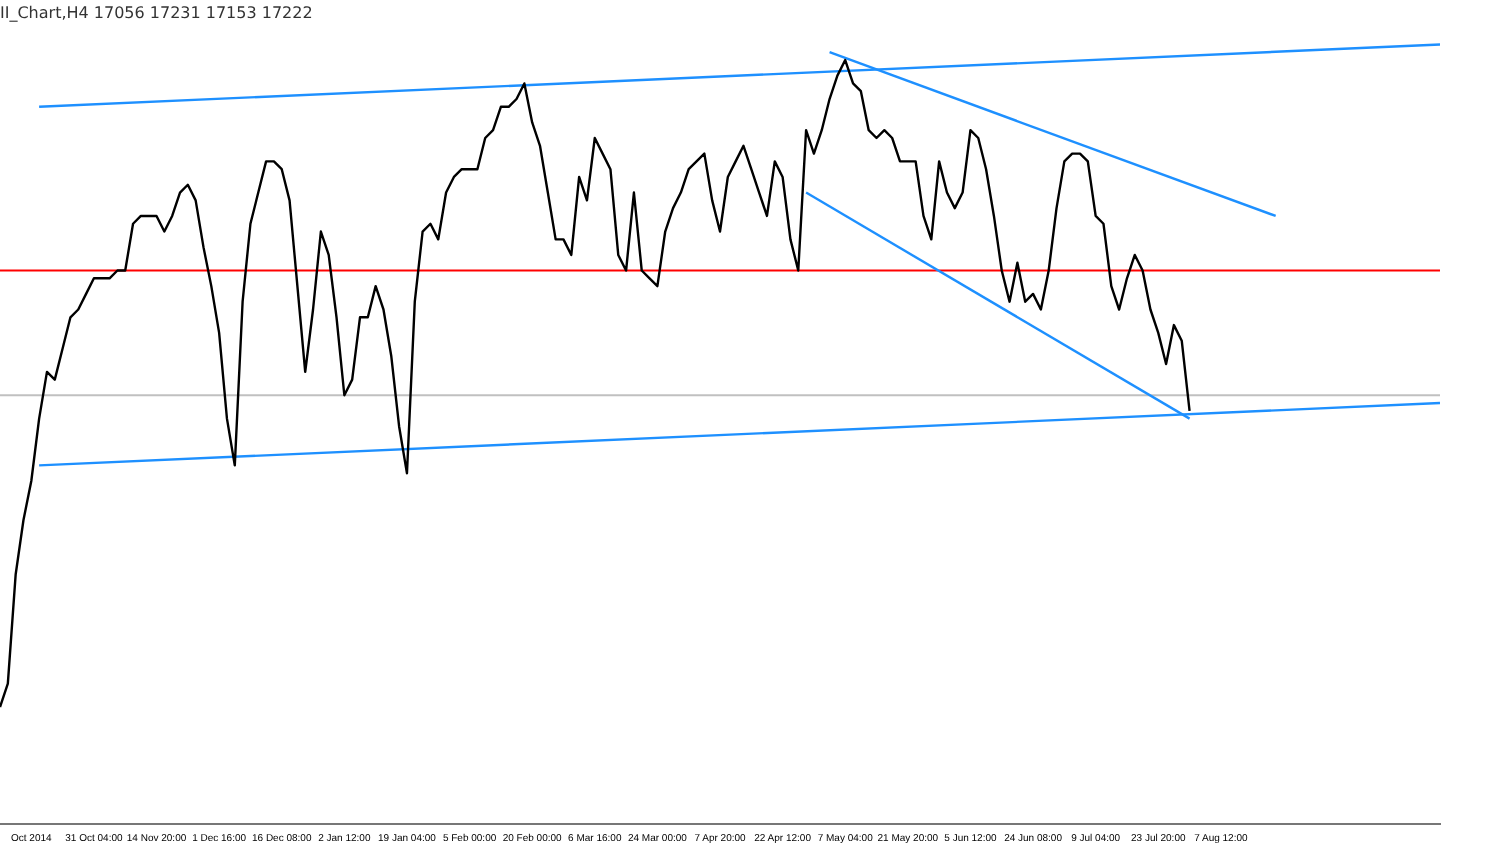 The image size is (1500, 860). Describe the element at coordinates (156, 12) in the screenshot. I see `chart-title: II_Chart,H4 17056 17231 17153 17222` at that location.